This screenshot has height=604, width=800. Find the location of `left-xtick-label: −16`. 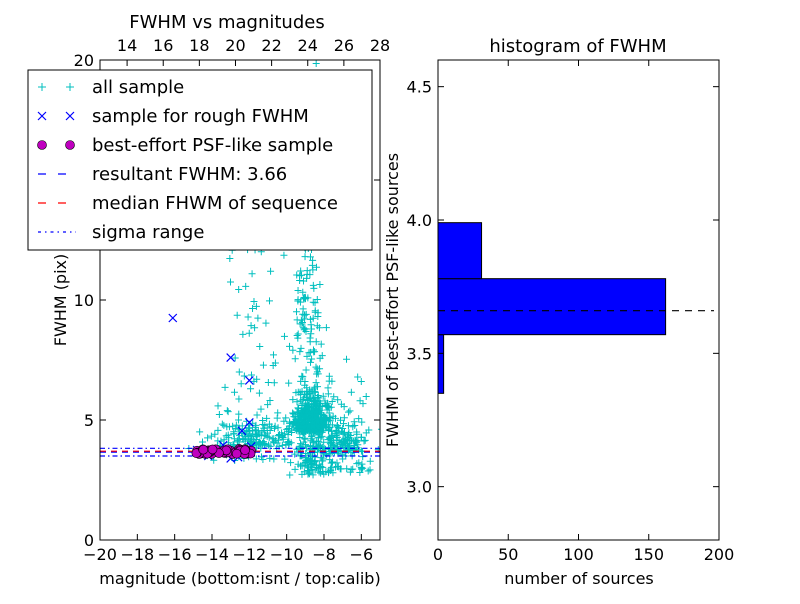

left-xtick-label: −16 is located at coordinates (175, 554).